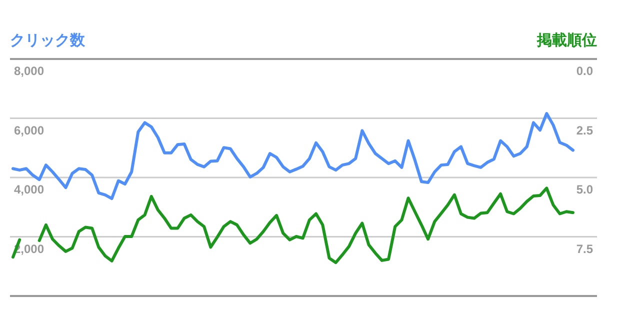 This screenshot has height=327, width=631. What do you see at coordinates (584, 130) in the screenshot?
I see `y2tick: 2.5` at bounding box center [584, 130].